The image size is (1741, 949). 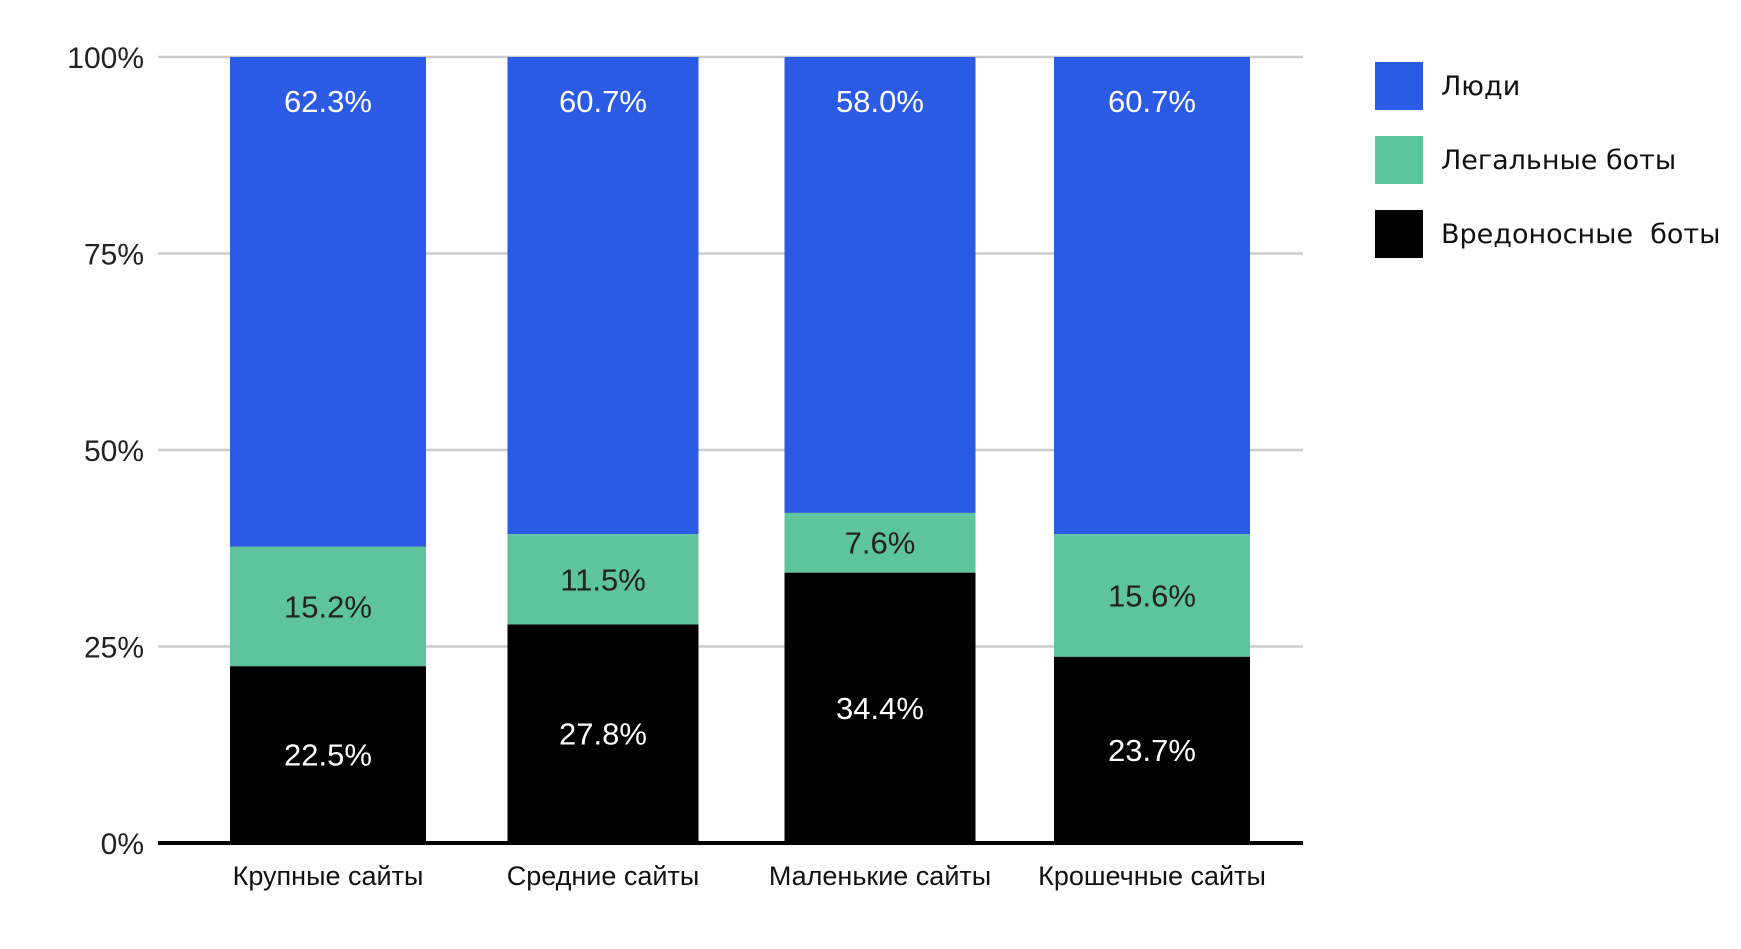 I want to click on data-label: 15.6%, so click(x=1152, y=595).